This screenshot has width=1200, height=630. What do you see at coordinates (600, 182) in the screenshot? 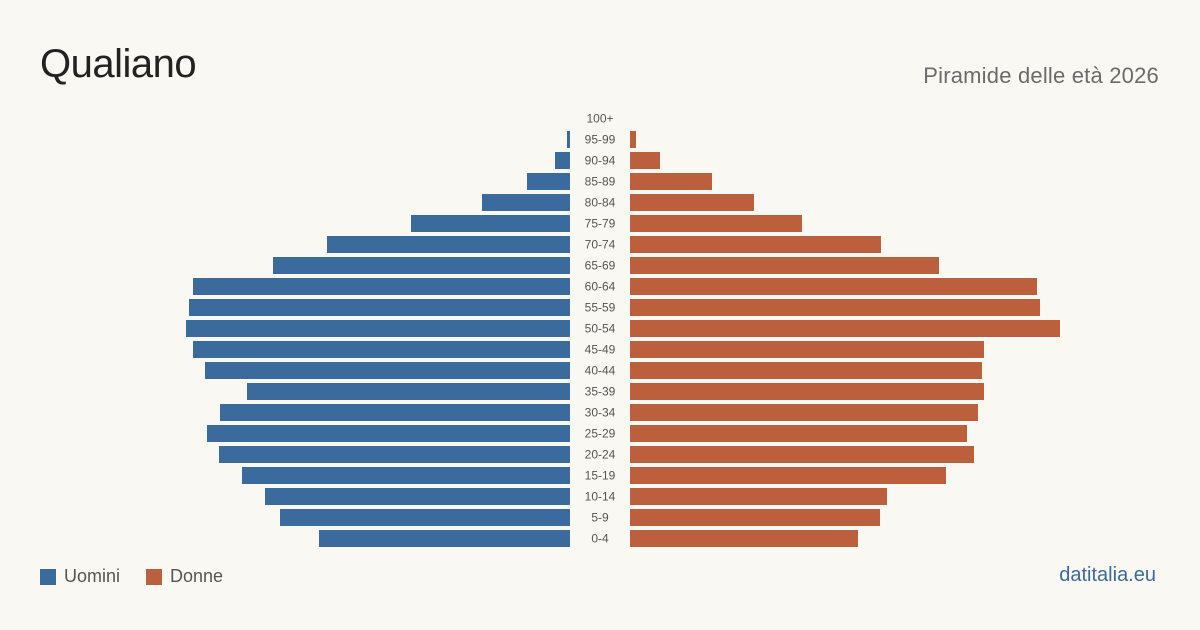
I see `age-label-85-89: 85-89` at bounding box center [600, 182].